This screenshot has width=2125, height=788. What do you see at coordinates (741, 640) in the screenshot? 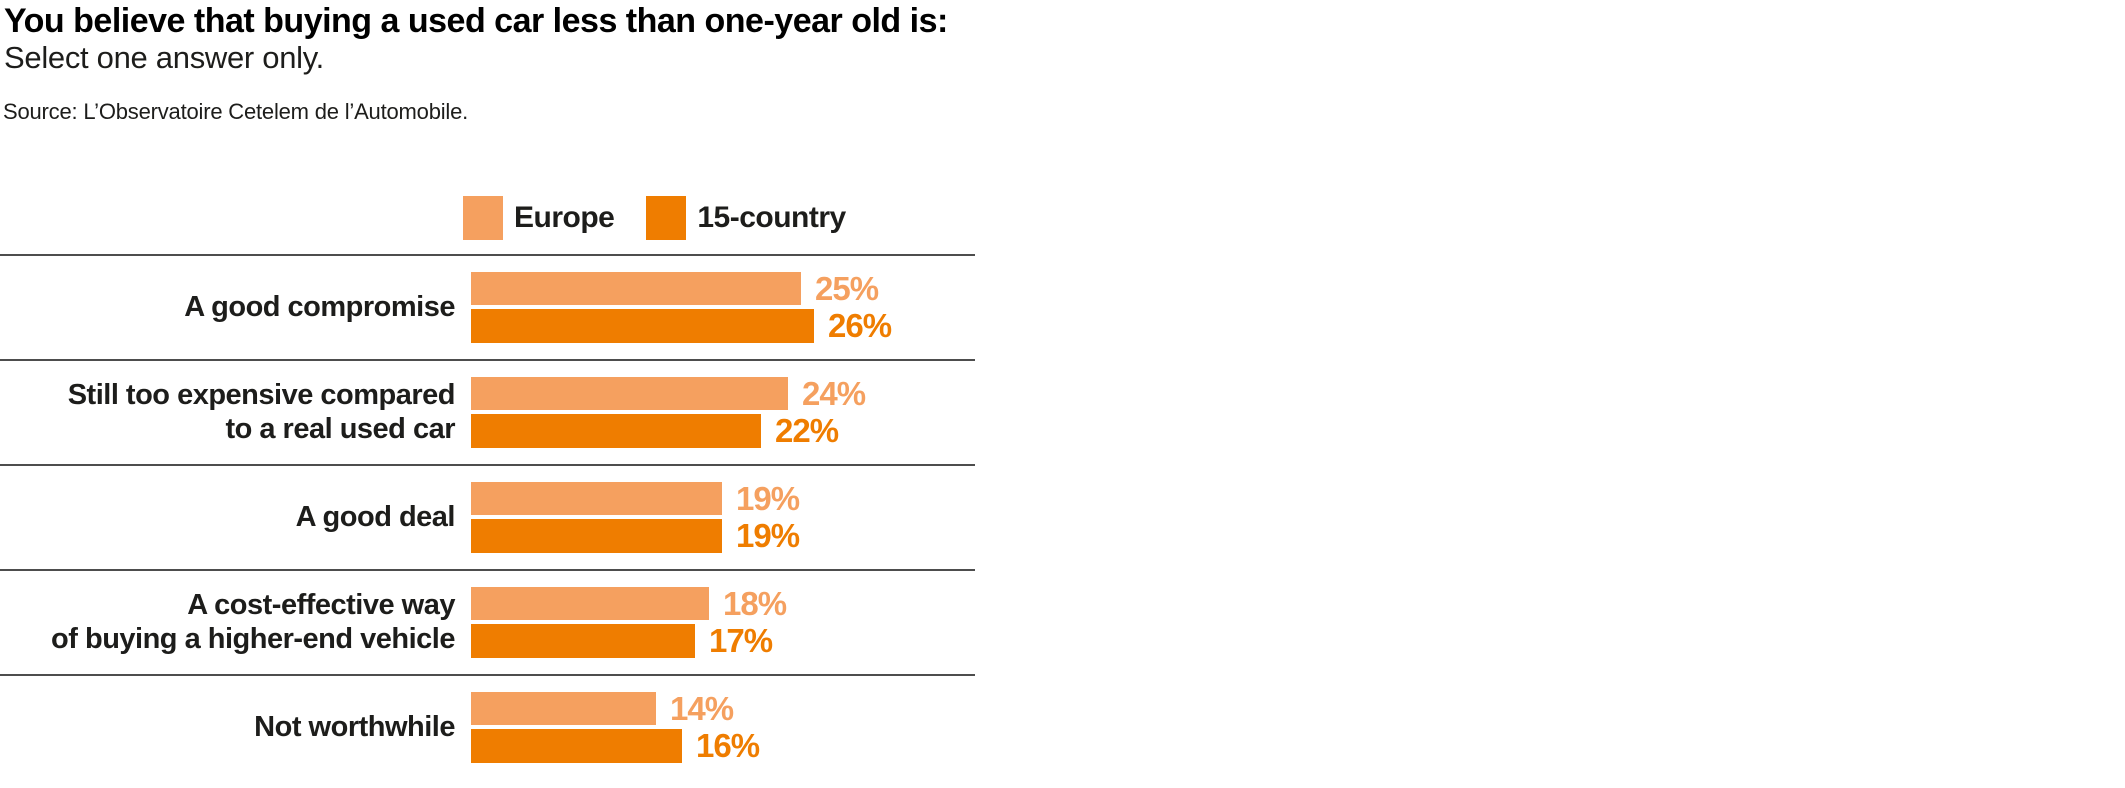
I see `bar-value-15-country: 17%` at bounding box center [741, 640].